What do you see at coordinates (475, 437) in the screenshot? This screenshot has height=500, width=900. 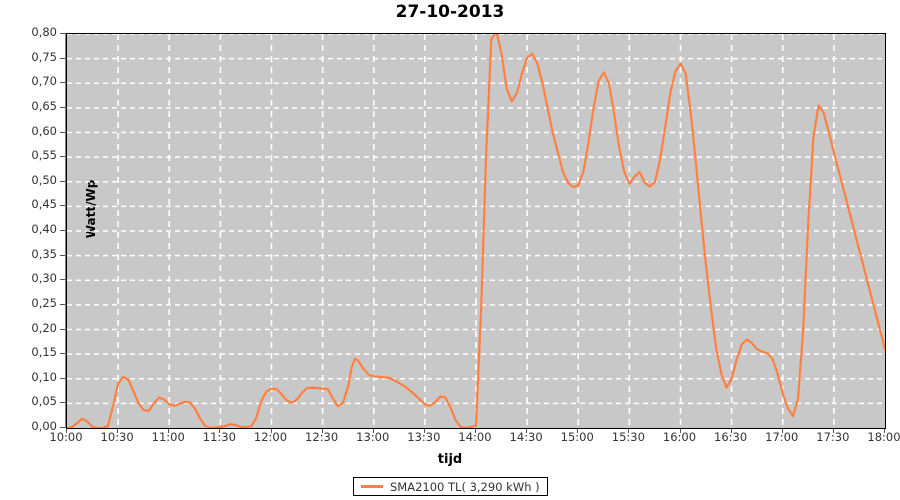 I see `x-tick-label: 14:00` at bounding box center [475, 437].